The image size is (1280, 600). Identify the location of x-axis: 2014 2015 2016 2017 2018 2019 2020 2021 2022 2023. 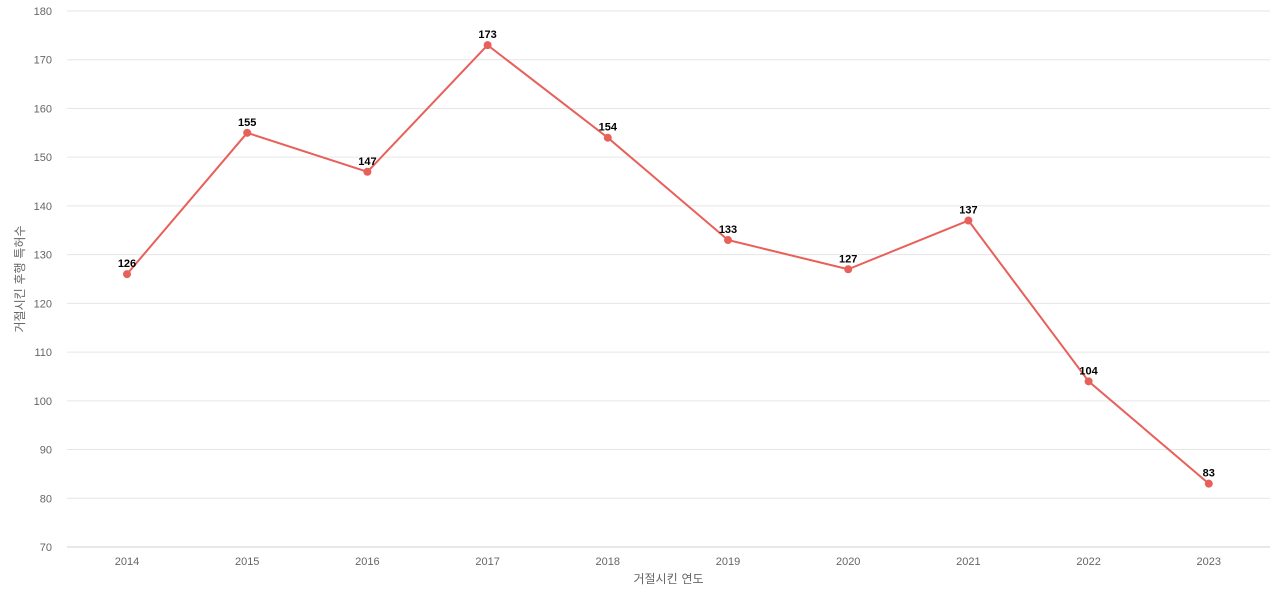
(668, 562).